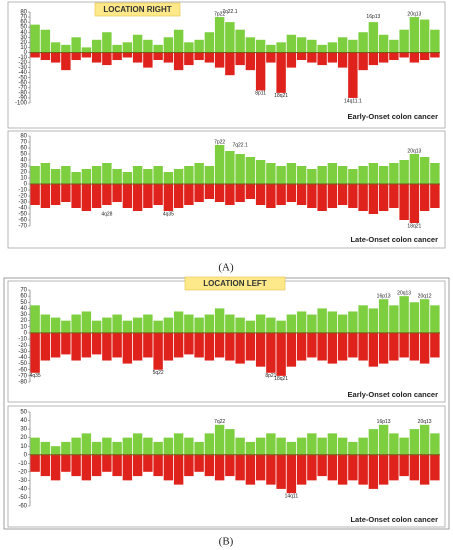 The height and width of the screenshot is (550, 453). Describe the element at coordinates (23, 315) in the screenshot. I see `y-tick-label: 30` at that location.